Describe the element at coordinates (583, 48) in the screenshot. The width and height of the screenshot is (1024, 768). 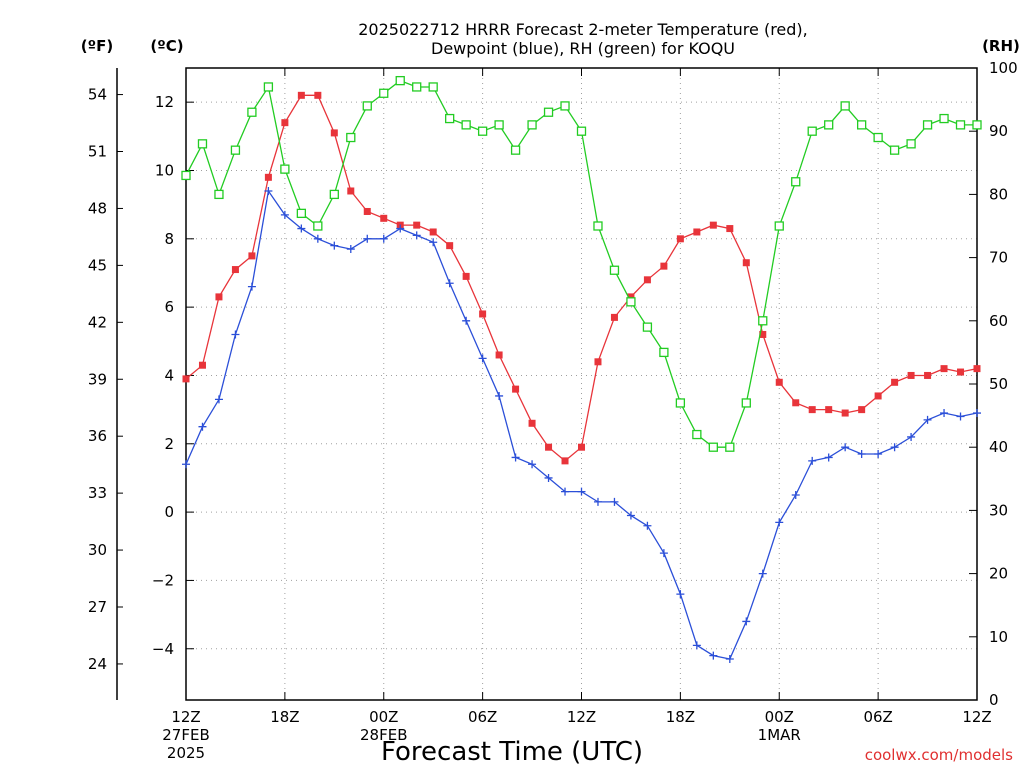
I see `chart-title-line2: Dewpoint (blue), RH (green) for KOQU` at that location.